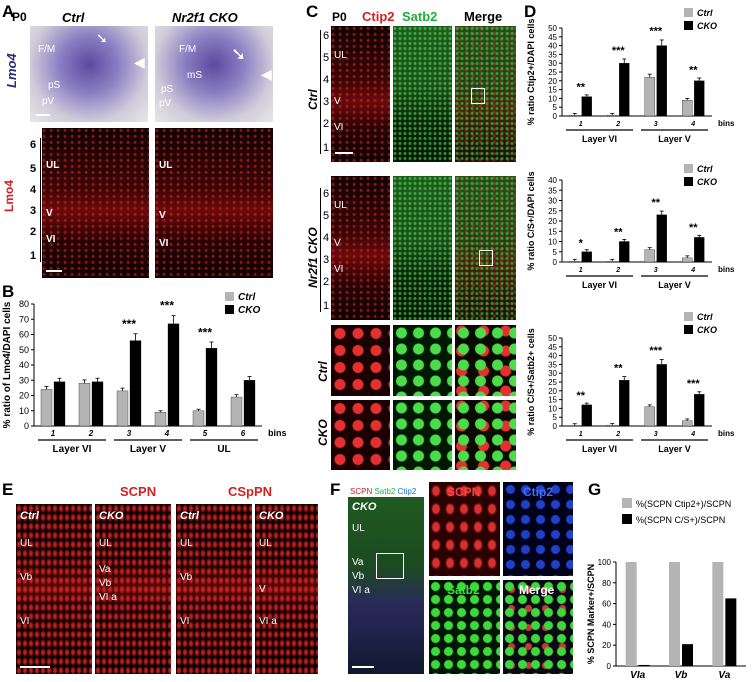 This screenshot has height=682, width=756. What do you see at coordinates (360, 360) in the screenshot?
I see `zoom-ctip2-ctrl` at bounding box center [360, 360].